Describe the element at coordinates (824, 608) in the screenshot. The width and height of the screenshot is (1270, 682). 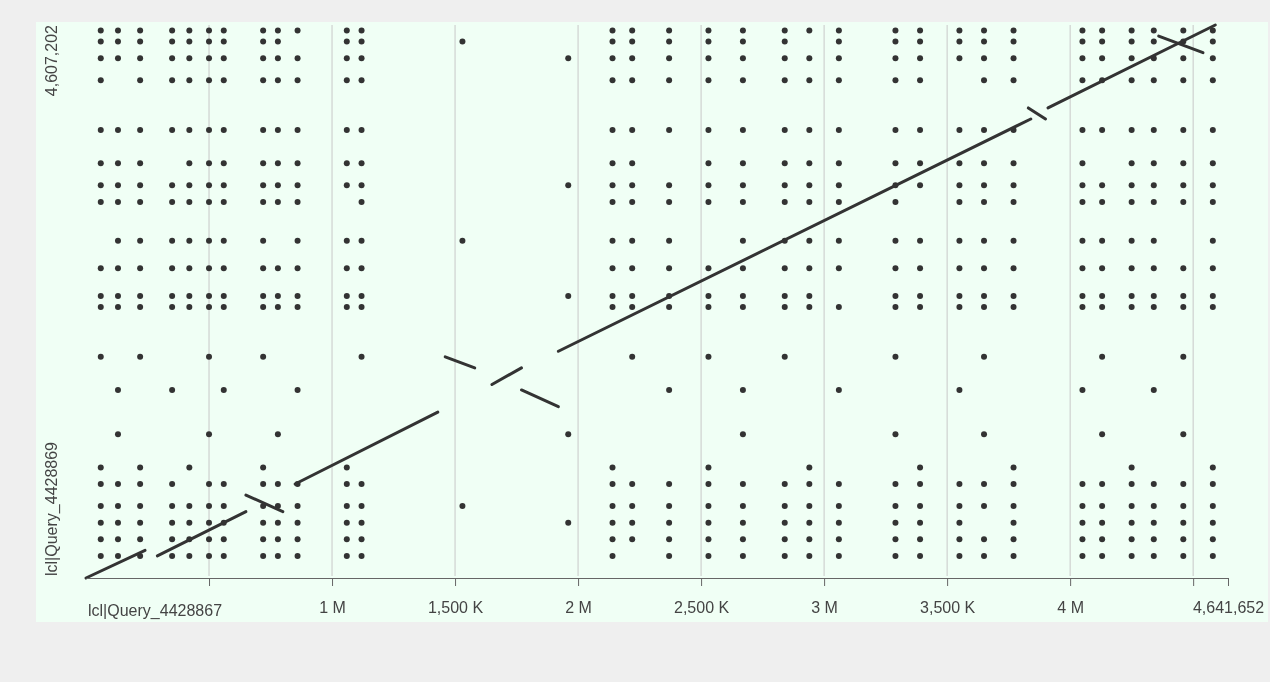
I see `x-tick-label: 3 M` at that location.